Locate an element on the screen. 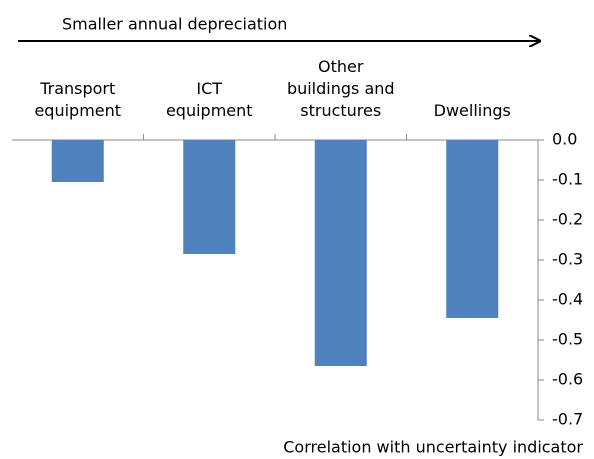 This screenshot has height=459, width=594. y-tick-label: 0.0 is located at coordinates (564, 139).